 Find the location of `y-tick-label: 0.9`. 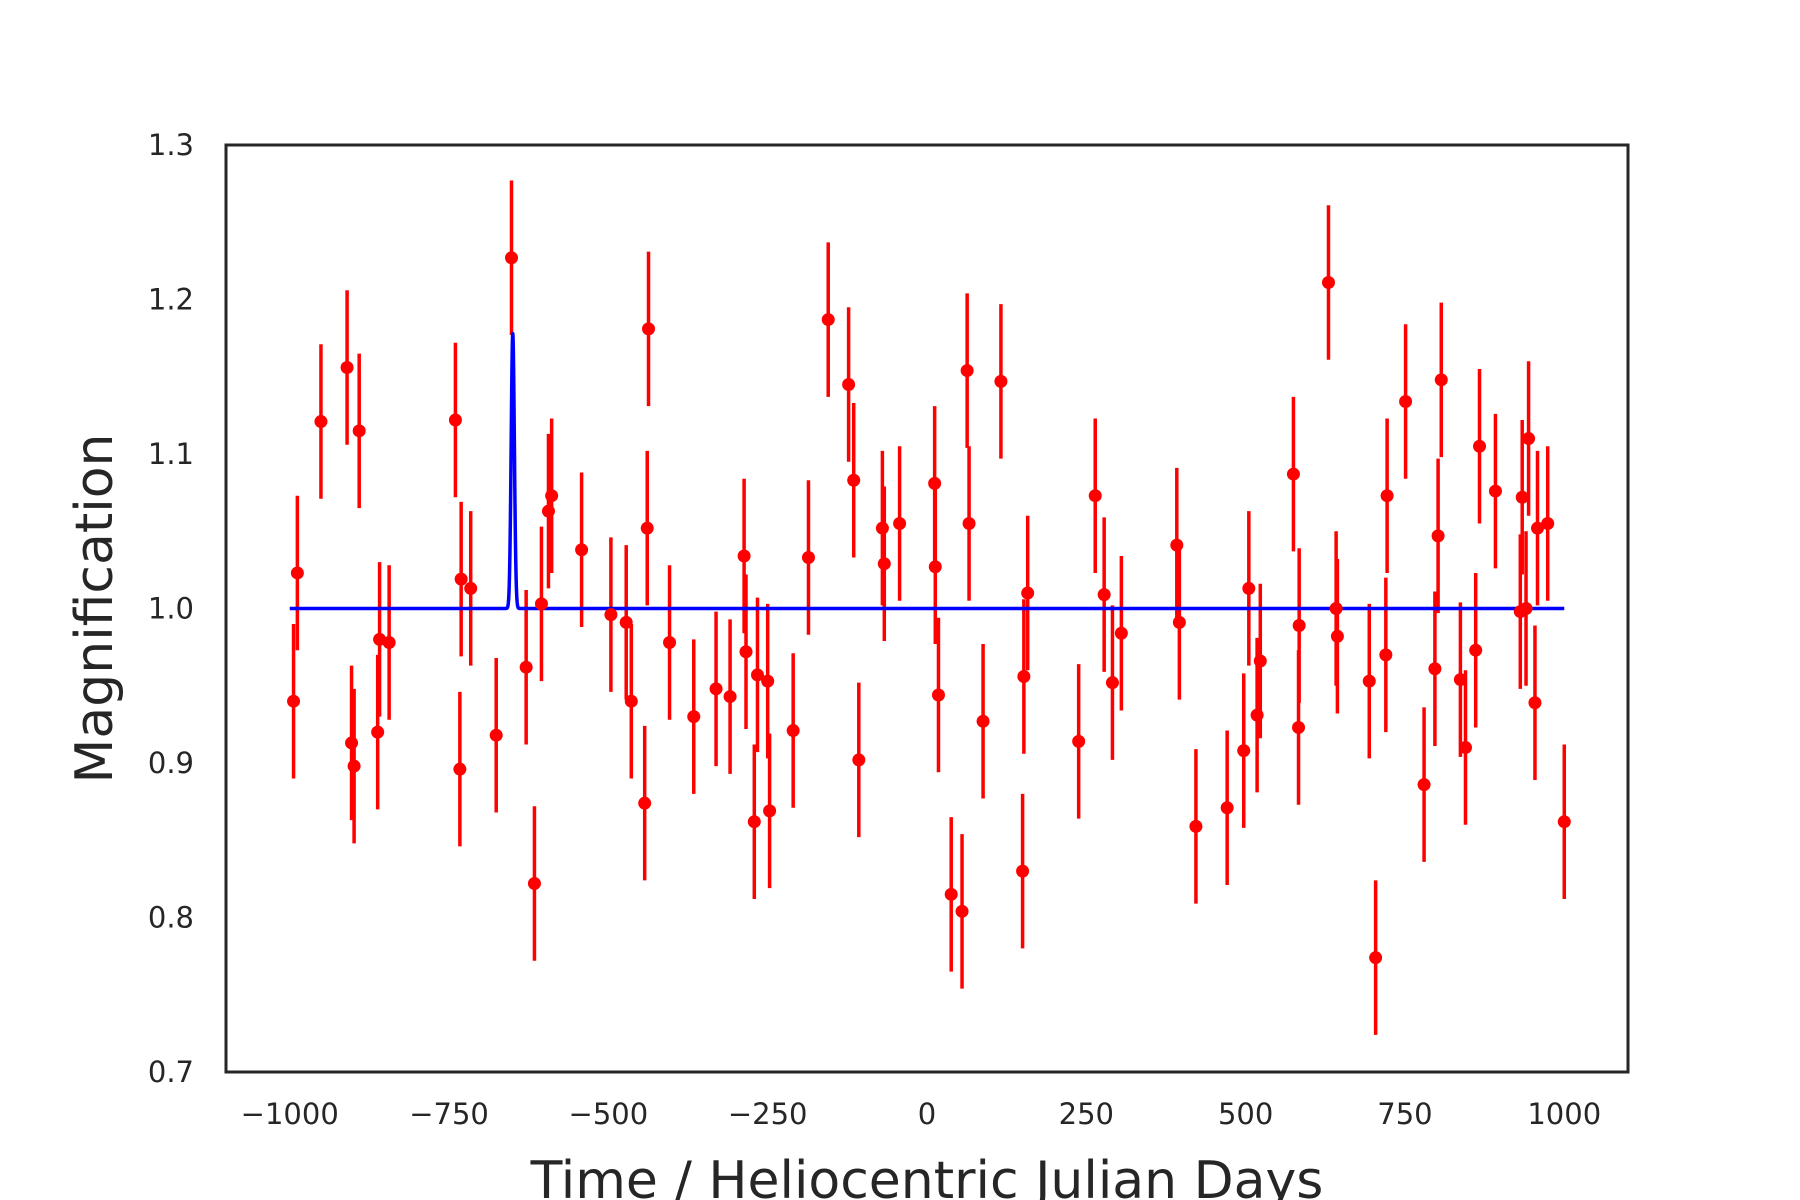

y-tick-label: 0.9 is located at coordinates (171, 763).